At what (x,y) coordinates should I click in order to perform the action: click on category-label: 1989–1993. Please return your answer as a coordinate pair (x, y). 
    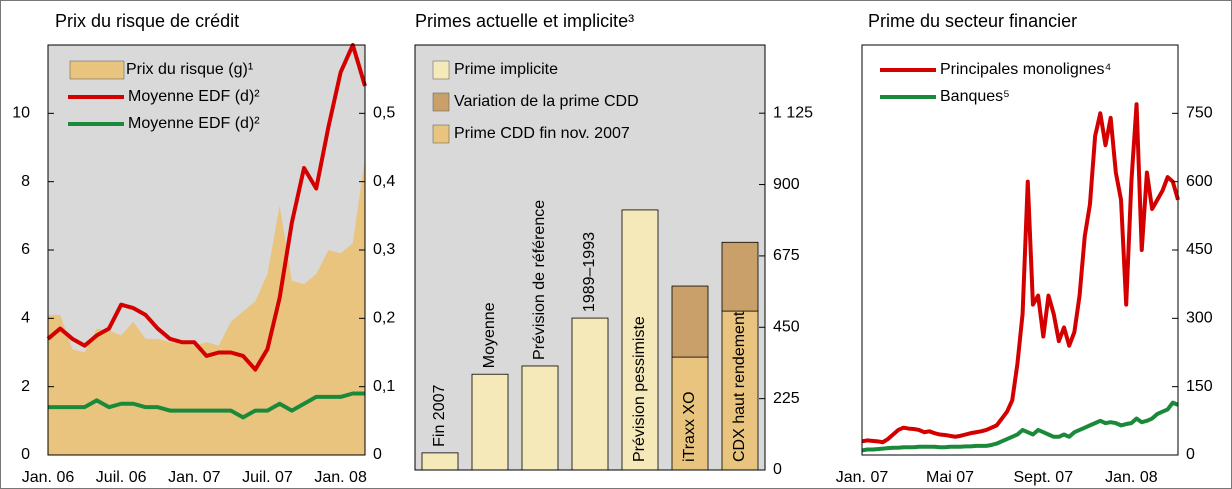
    Looking at the image, I should click on (589, 272).